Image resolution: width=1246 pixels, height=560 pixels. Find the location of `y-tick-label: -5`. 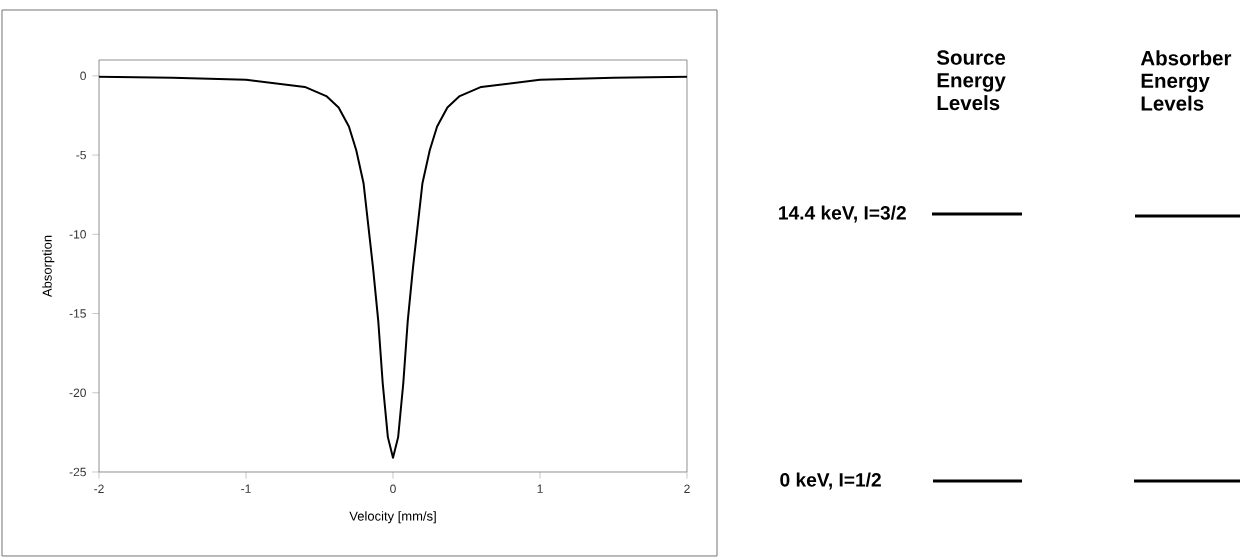

y-tick-label: -5 is located at coordinates (81, 155).